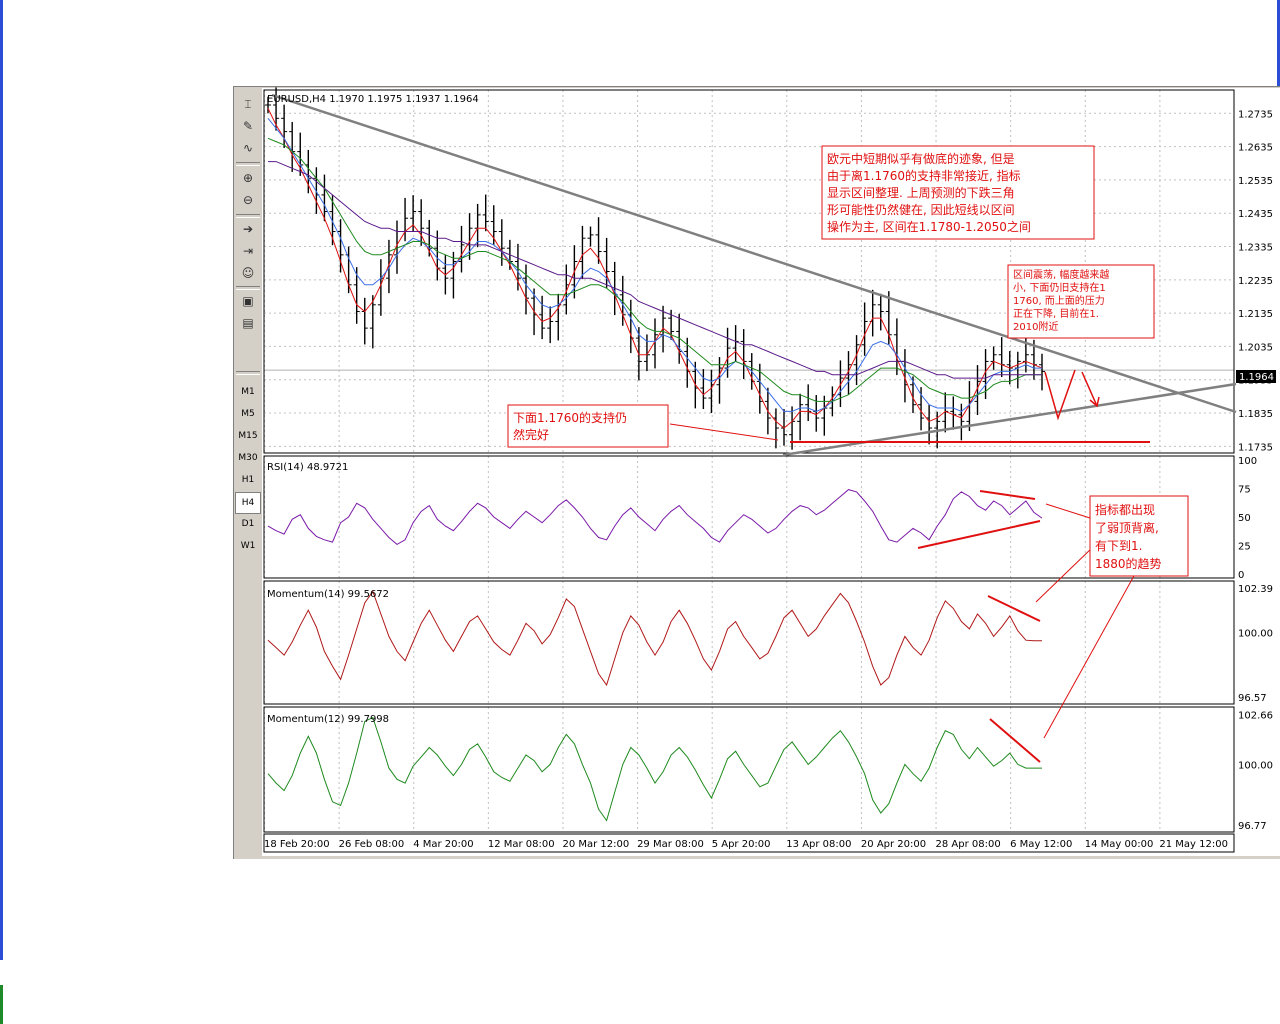 The image size is (1280, 1024). What do you see at coordinates (893, 844) in the screenshot?
I see `time-tick-label: 20 Apr 20:00` at bounding box center [893, 844].